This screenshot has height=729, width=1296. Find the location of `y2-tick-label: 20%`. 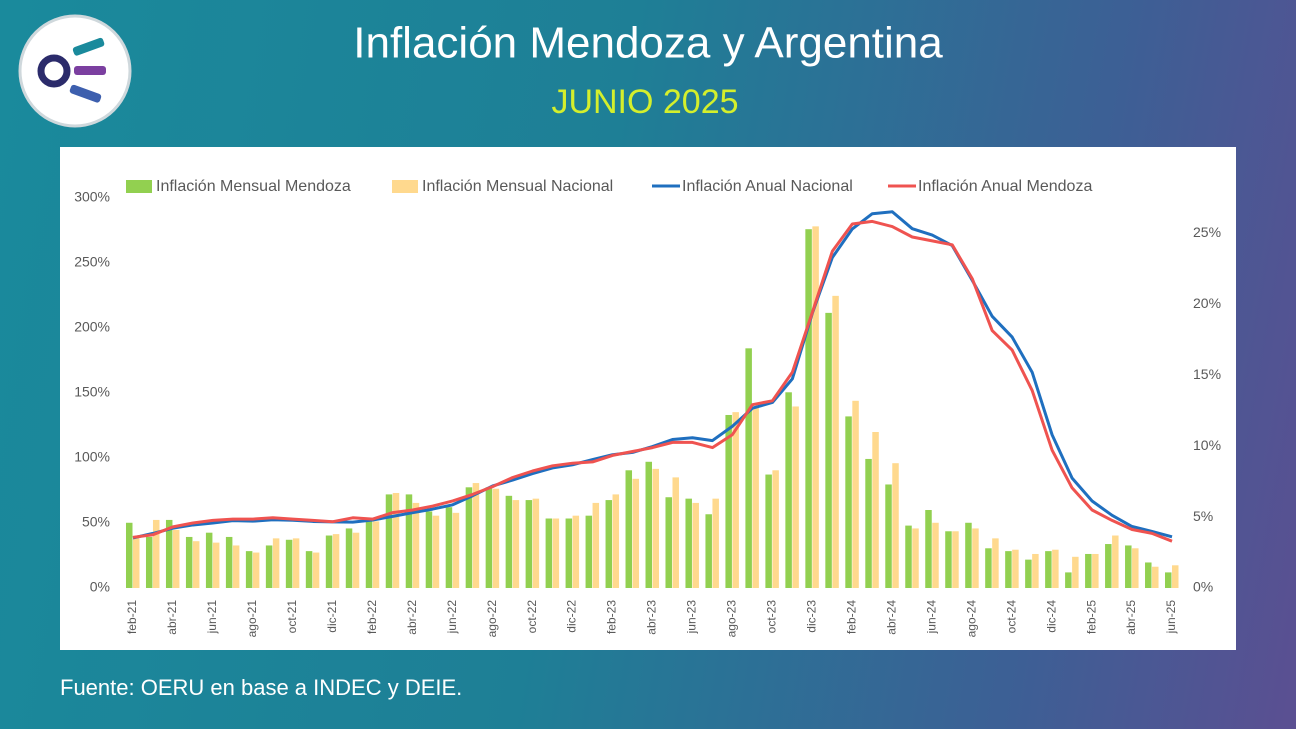

y2-tick-label: 20% is located at coordinates (1207, 303).